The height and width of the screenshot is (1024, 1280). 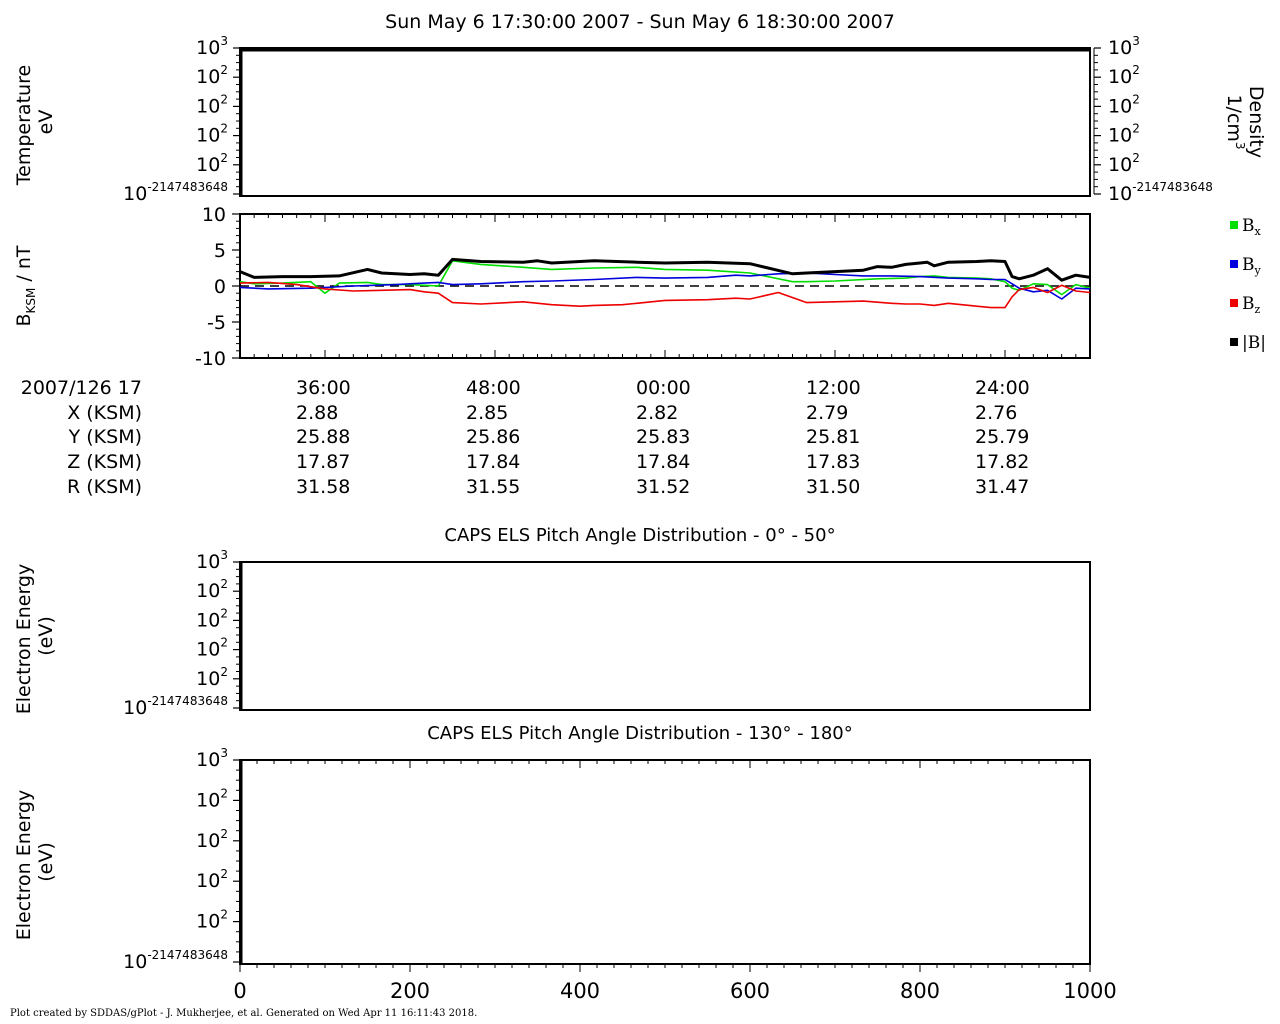 I want to click on ephemeris-cell: 31.55, so click(x=493, y=487).